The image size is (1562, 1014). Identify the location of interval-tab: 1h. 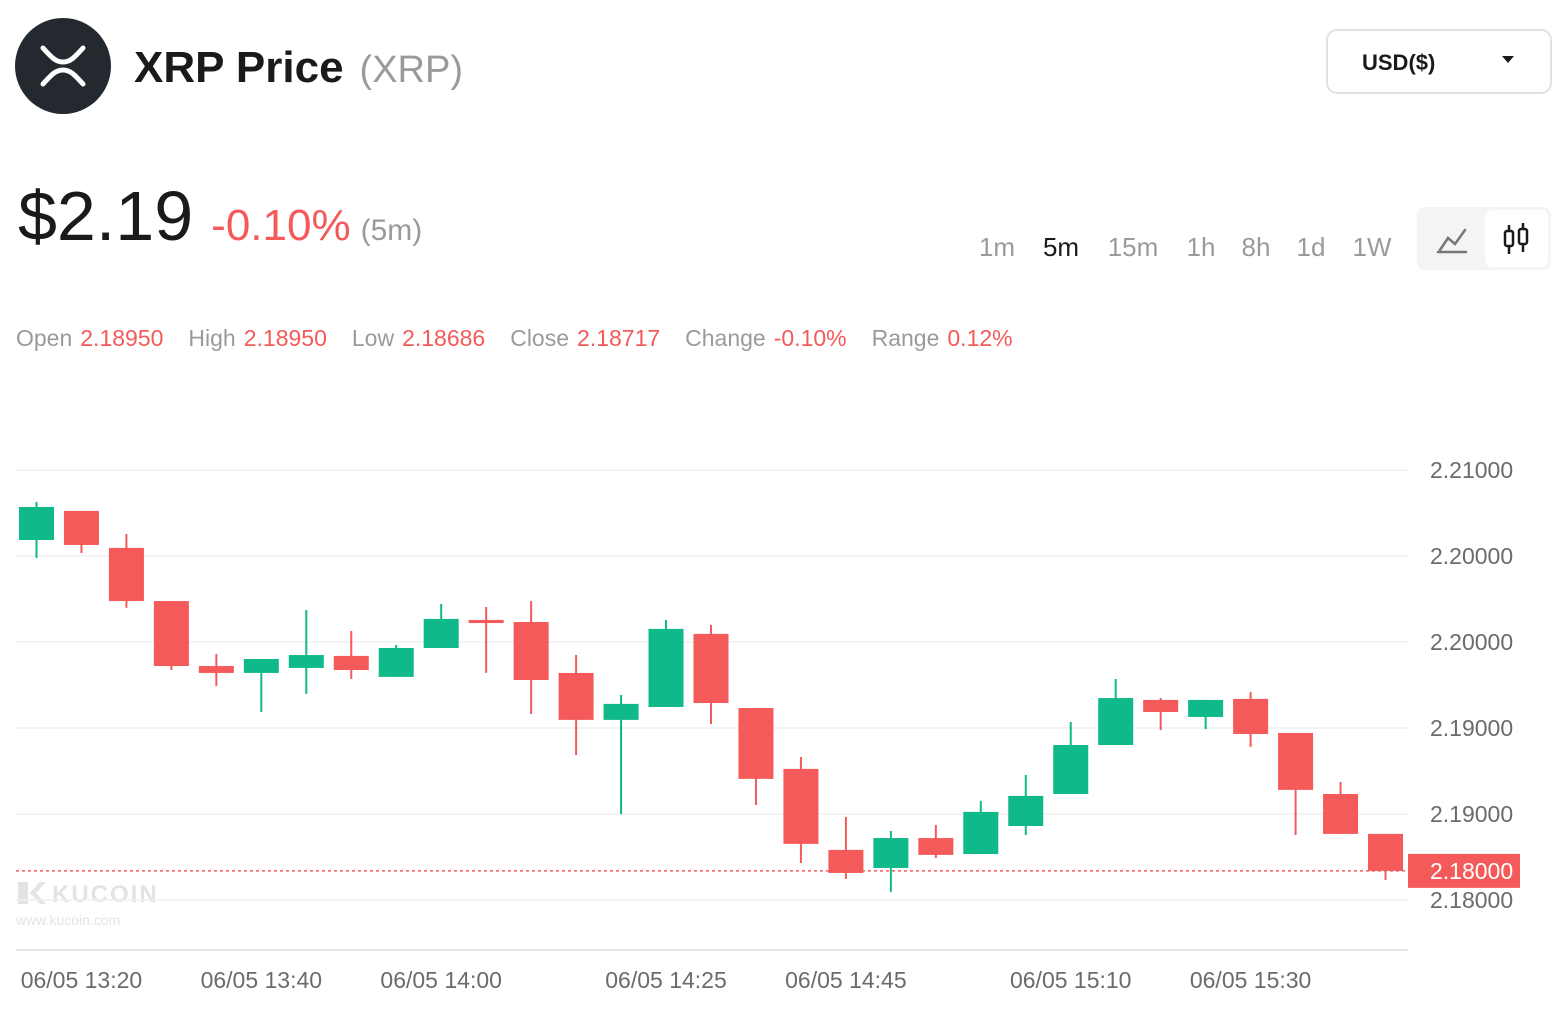
(1201, 247).